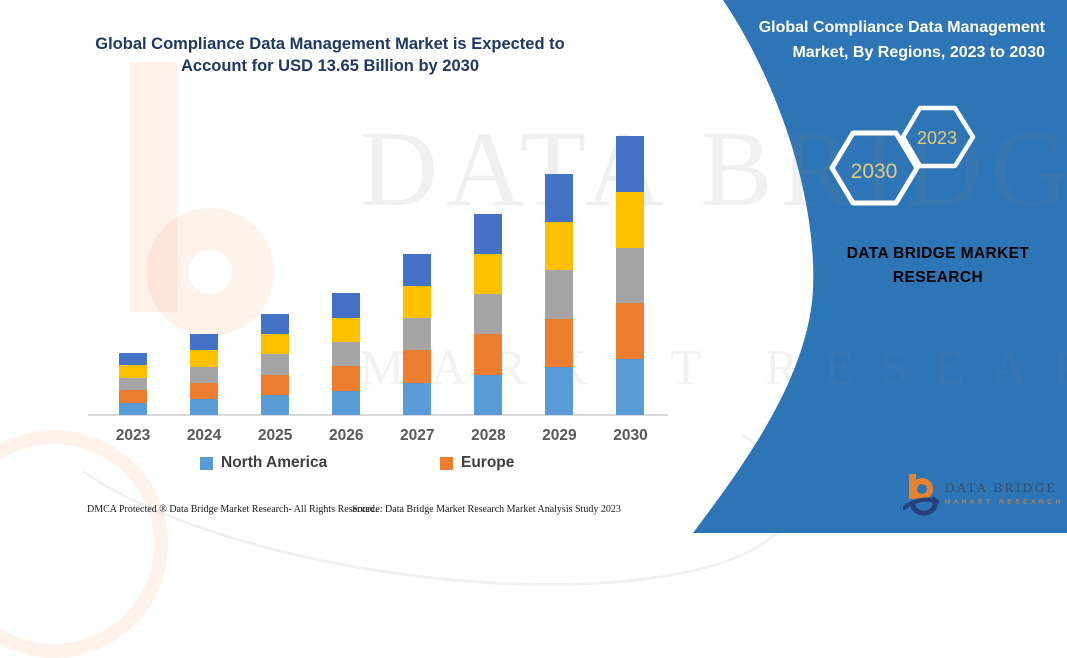 This screenshot has height=658, width=1067. What do you see at coordinates (346, 402) in the screenshot?
I see `segment-north-america-2026` at bounding box center [346, 402].